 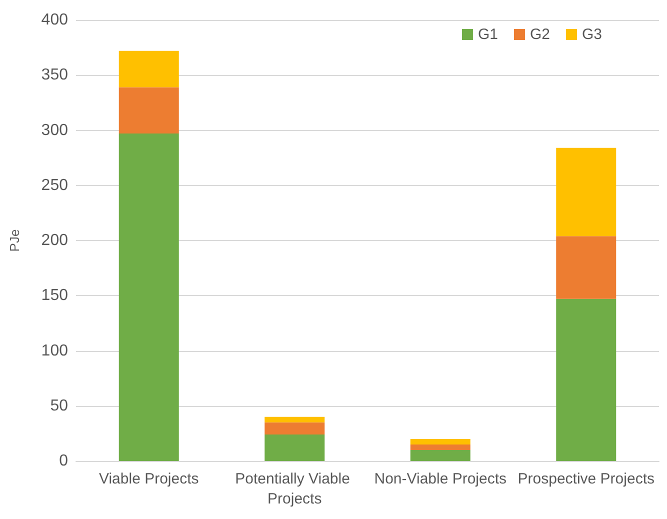 What do you see at coordinates (54, 130) in the screenshot?
I see `y-tick-label: 300` at bounding box center [54, 130].